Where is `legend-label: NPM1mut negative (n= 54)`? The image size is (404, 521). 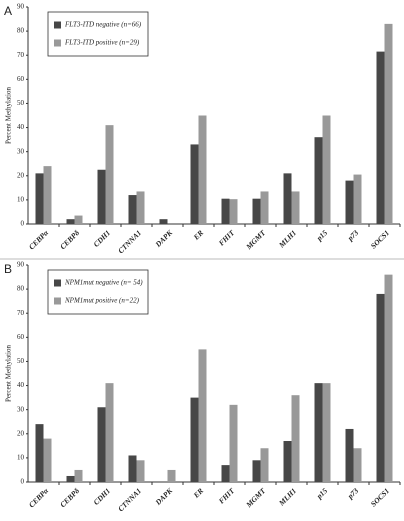
legend-label: NPM1mut negative (n= 54) is located at coordinates (103, 283).